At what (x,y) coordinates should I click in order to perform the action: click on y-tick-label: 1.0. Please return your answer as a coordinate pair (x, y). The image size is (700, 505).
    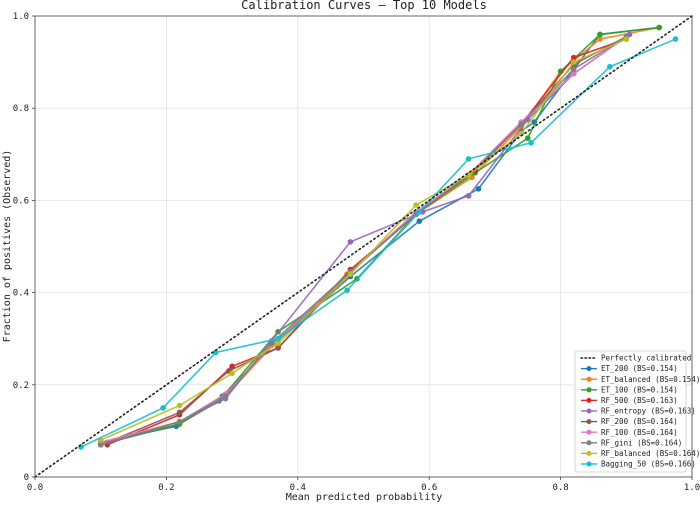
    Looking at the image, I should click on (21, 17).